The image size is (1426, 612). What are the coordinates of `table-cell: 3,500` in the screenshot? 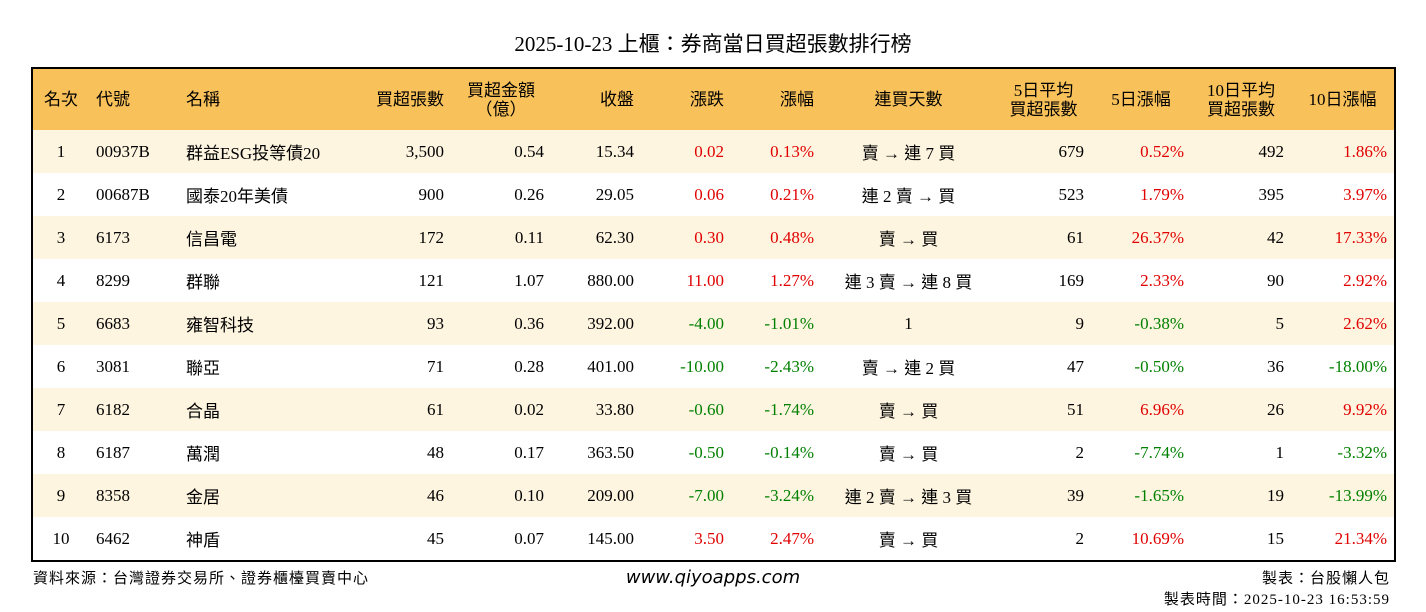 It's located at (401, 151).